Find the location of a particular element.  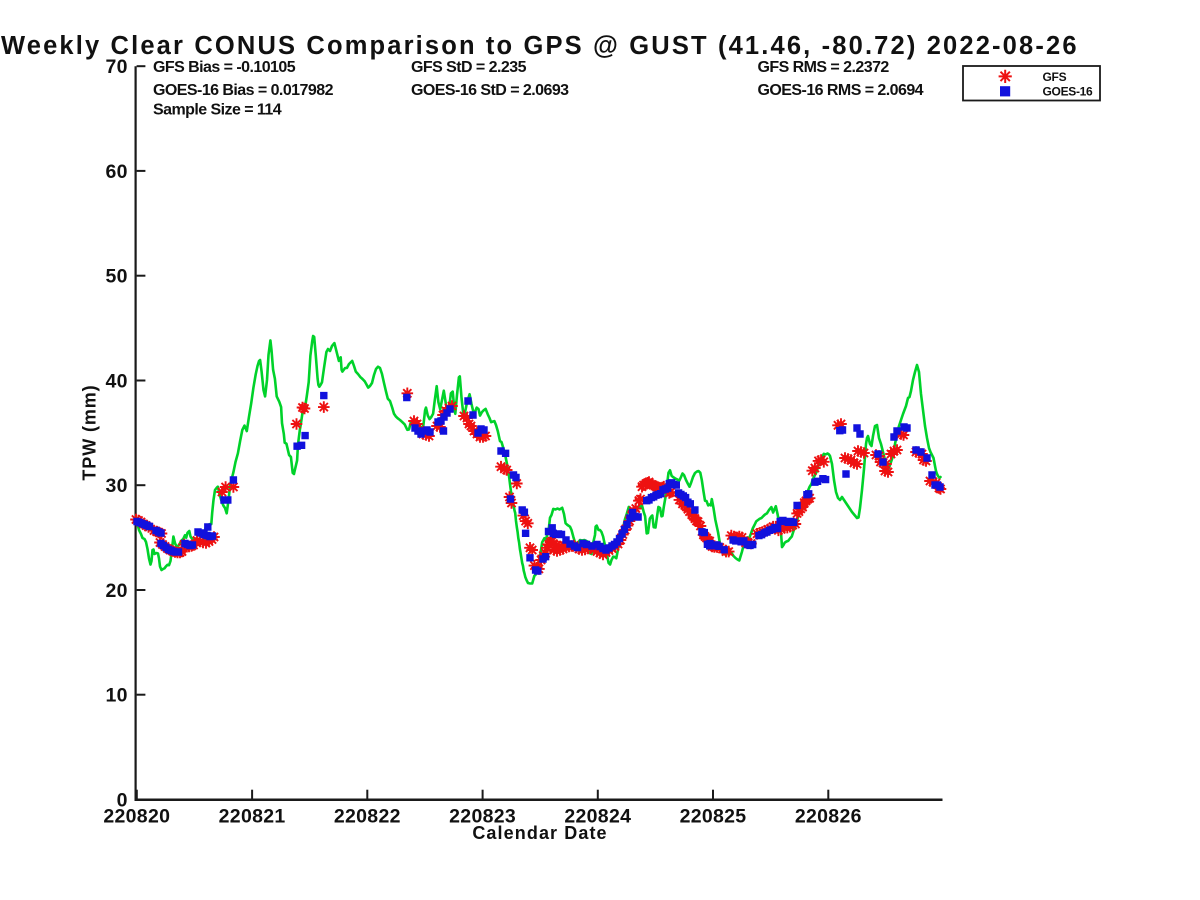

svg-text: 220820 is located at coordinates (136, 817).